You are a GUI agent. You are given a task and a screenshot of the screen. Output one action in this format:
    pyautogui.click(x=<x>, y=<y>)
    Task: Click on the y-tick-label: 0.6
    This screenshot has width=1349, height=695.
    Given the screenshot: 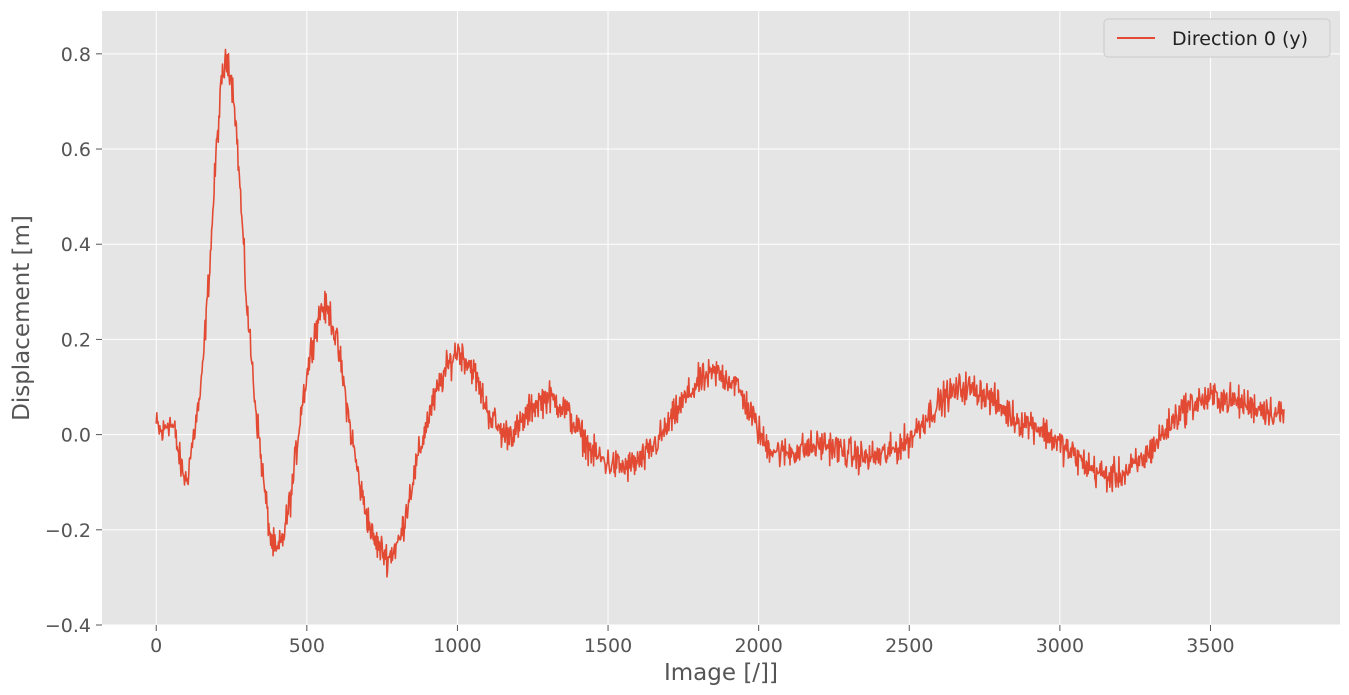 What is the action you would take?
    pyautogui.click(x=76, y=150)
    